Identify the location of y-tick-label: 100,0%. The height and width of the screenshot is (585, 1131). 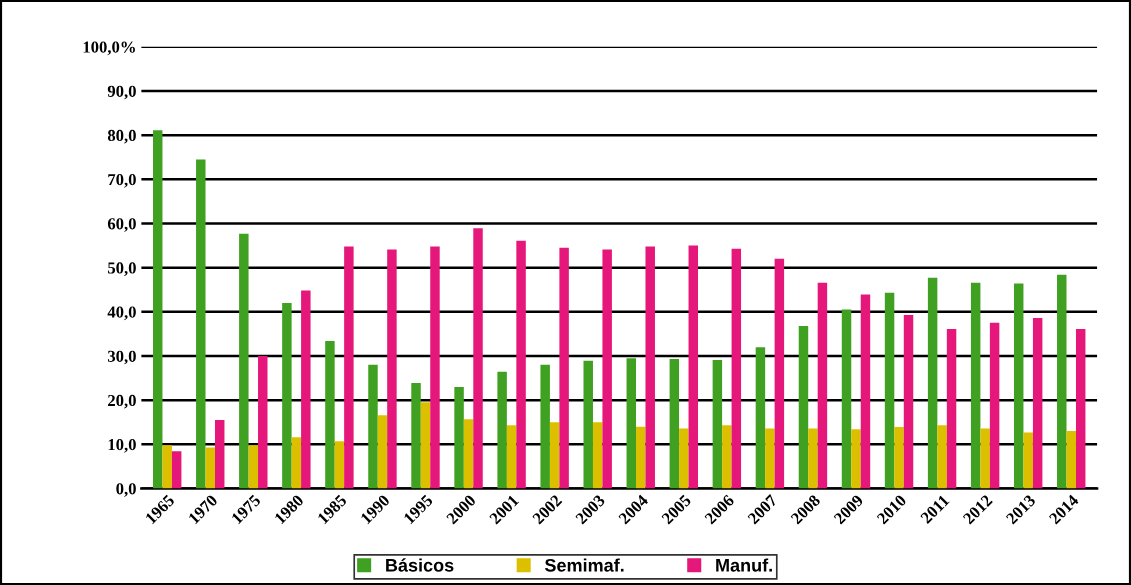
(109, 48).